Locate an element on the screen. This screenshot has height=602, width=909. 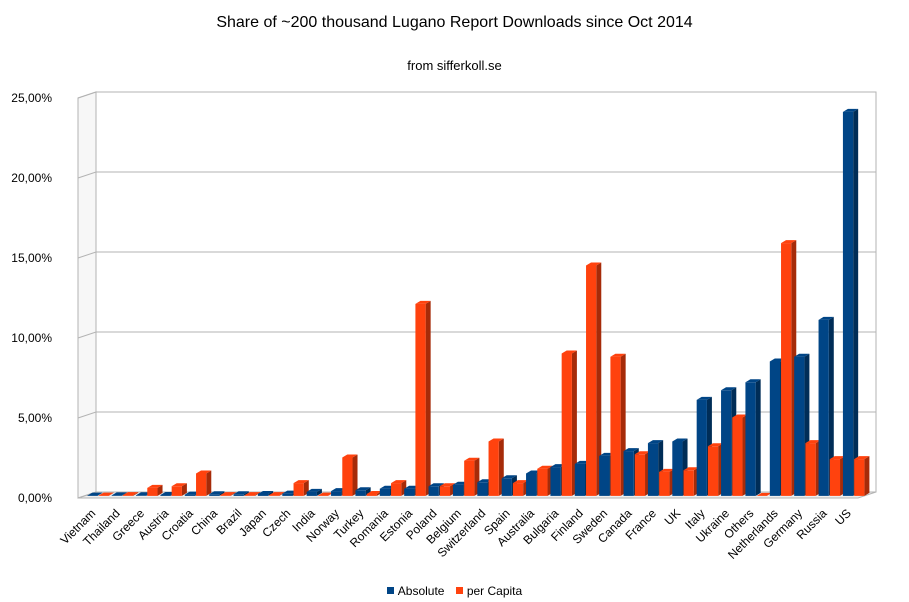
plot-side-wall is located at coordinates (87, 295).